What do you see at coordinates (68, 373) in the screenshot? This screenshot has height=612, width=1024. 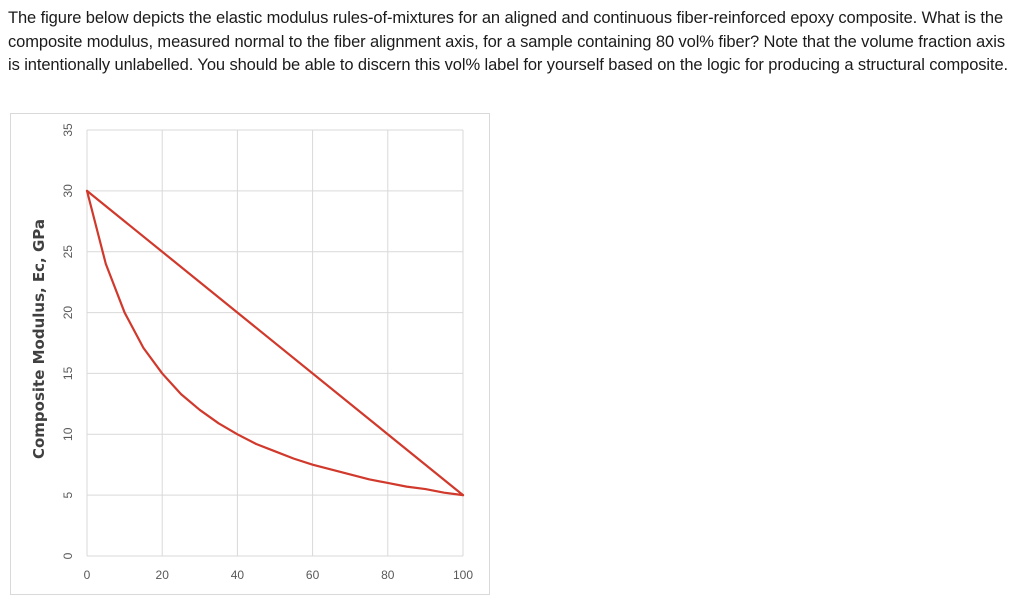 I see `y-tick-label: 15` at bounding box center [68, 373].